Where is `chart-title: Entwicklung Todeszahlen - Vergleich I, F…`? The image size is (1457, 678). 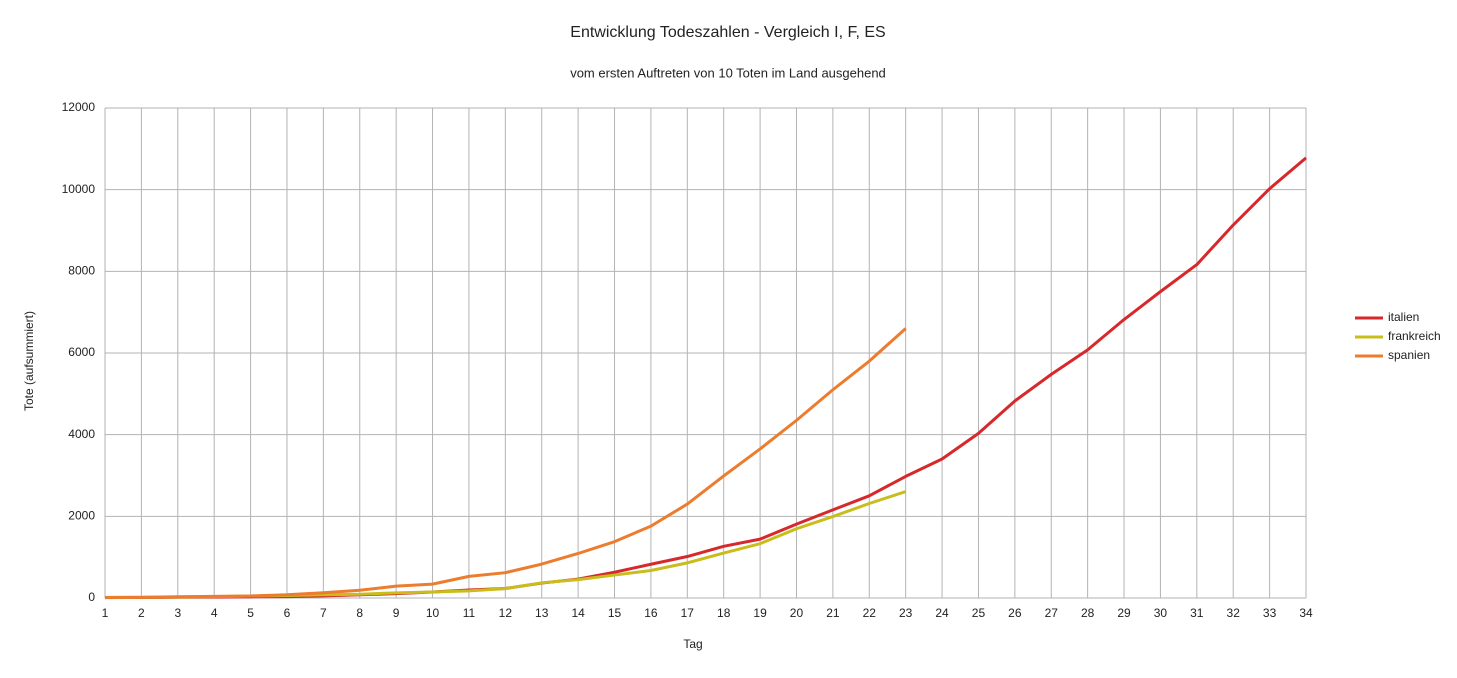 chart-title: Entwicklung Todeszahlen - Vergleich I, F… is located at coordinates (727, 32).